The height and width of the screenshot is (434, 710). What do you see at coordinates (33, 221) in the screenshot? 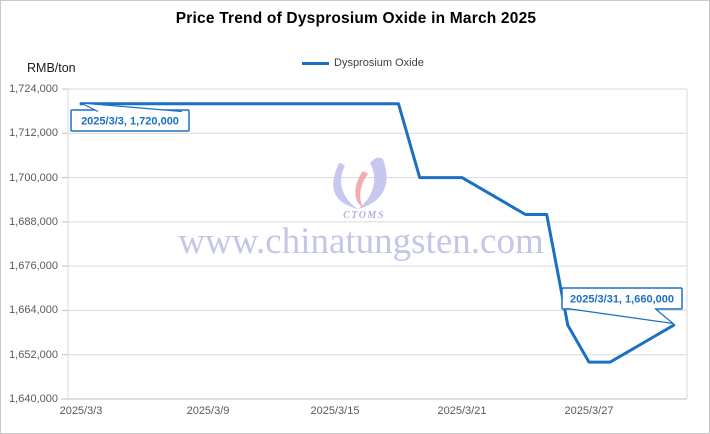
I see `y-tick-label: 1,688,000` at bounding box center [33, 221].